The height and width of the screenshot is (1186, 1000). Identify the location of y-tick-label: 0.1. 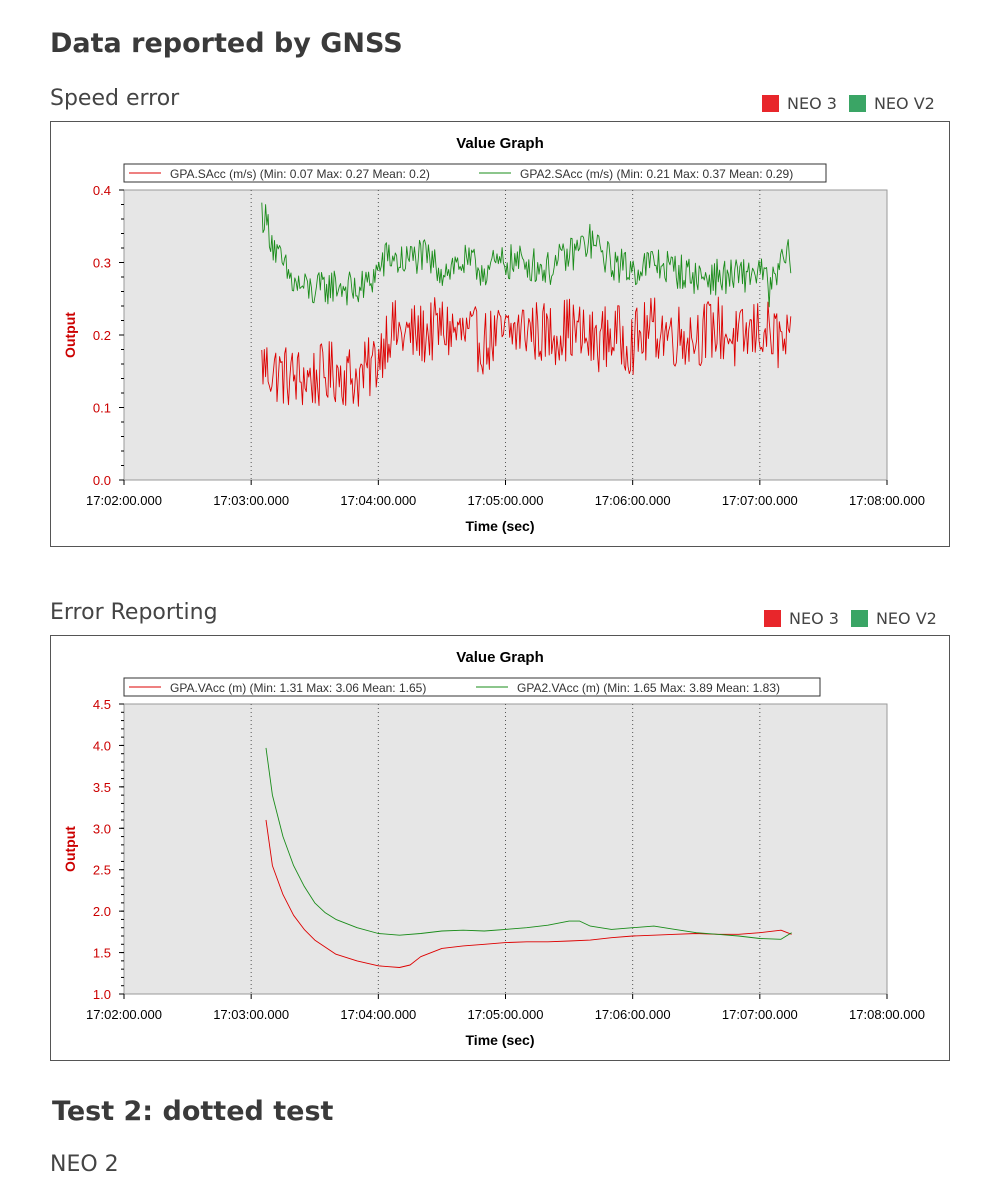
(102, 408).